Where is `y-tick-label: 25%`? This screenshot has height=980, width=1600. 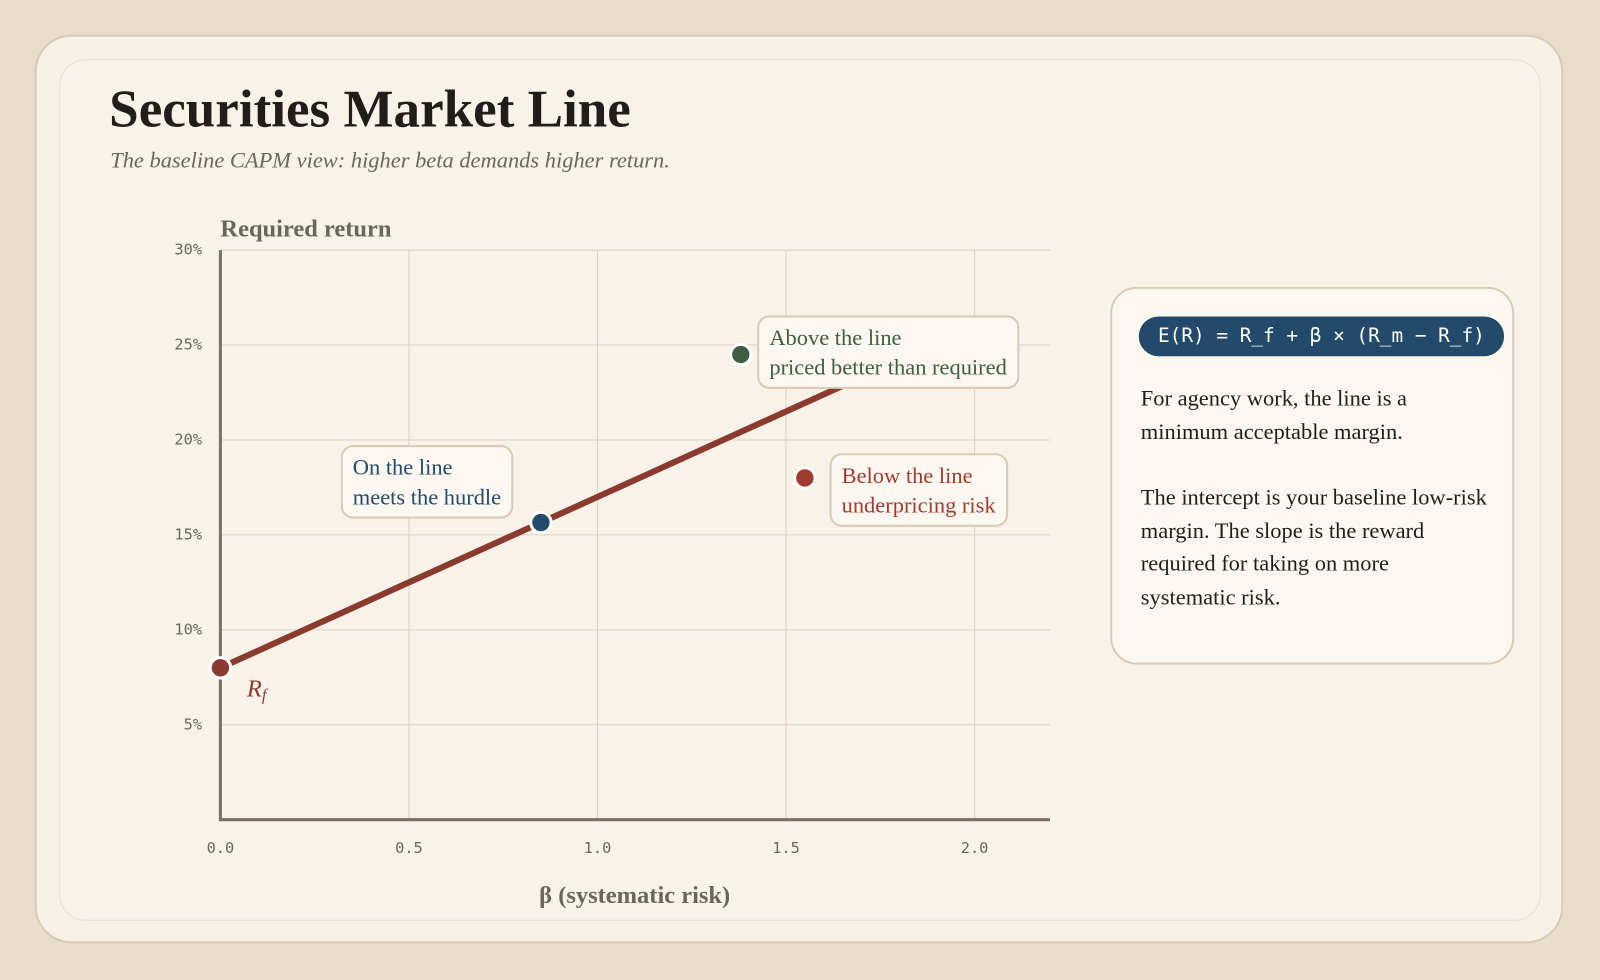 y-tick-label: 25% is located at coordinates (188, 345).